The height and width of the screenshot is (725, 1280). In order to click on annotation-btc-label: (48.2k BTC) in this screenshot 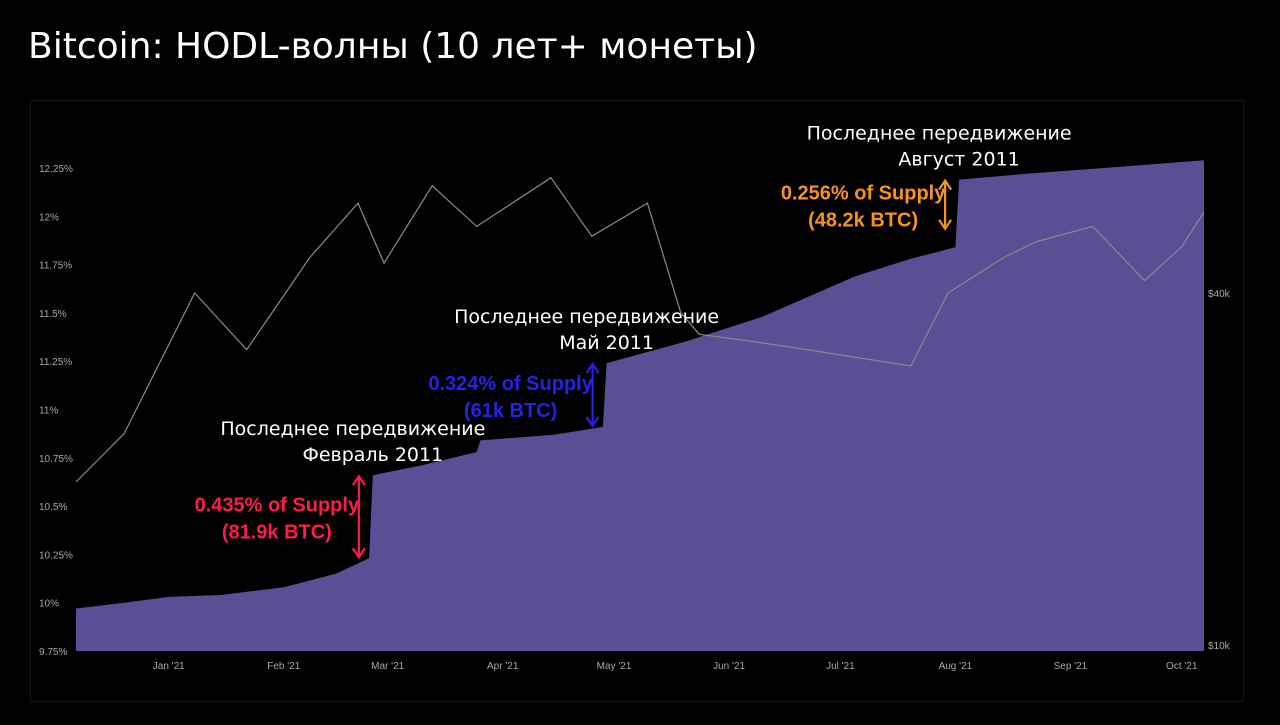, I will do `click(863, 221)`.